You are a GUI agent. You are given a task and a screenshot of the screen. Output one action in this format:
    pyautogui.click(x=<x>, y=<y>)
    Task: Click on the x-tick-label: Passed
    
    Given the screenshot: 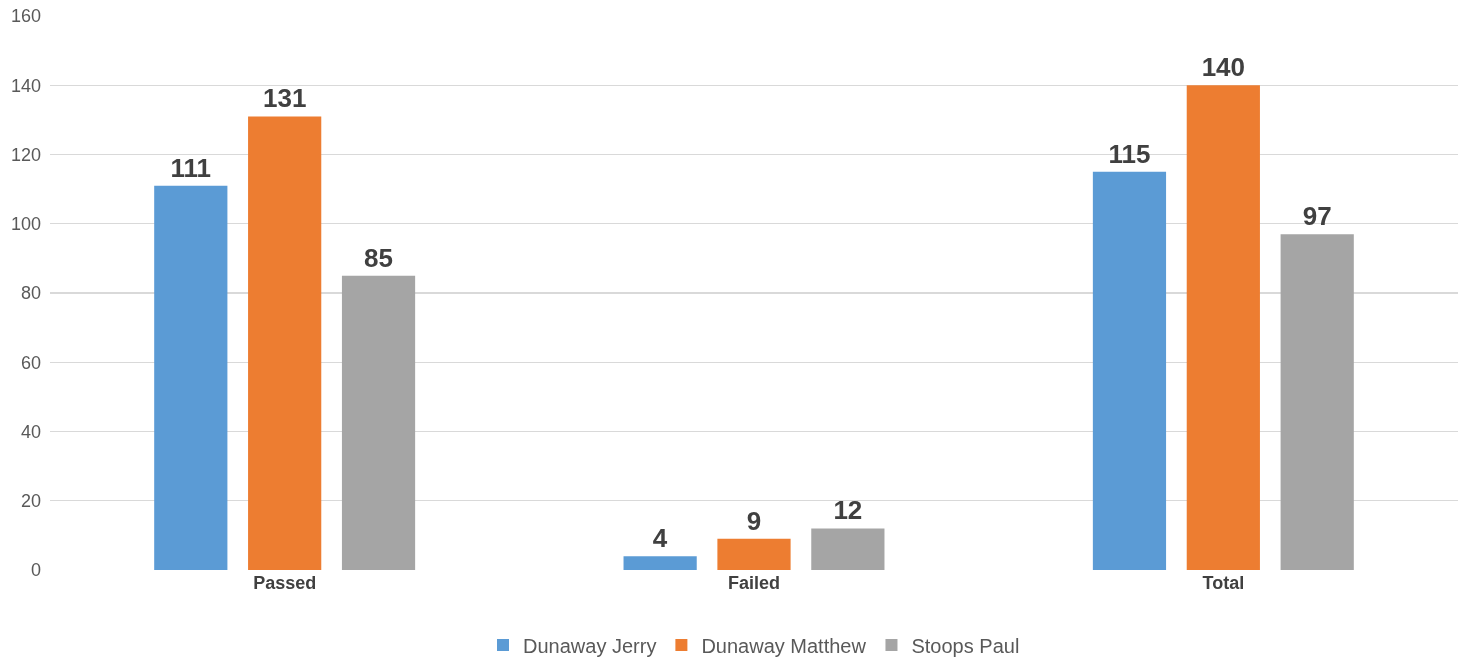 What is the action you would take?
    pyautogui.click(x=285, y=583)
    